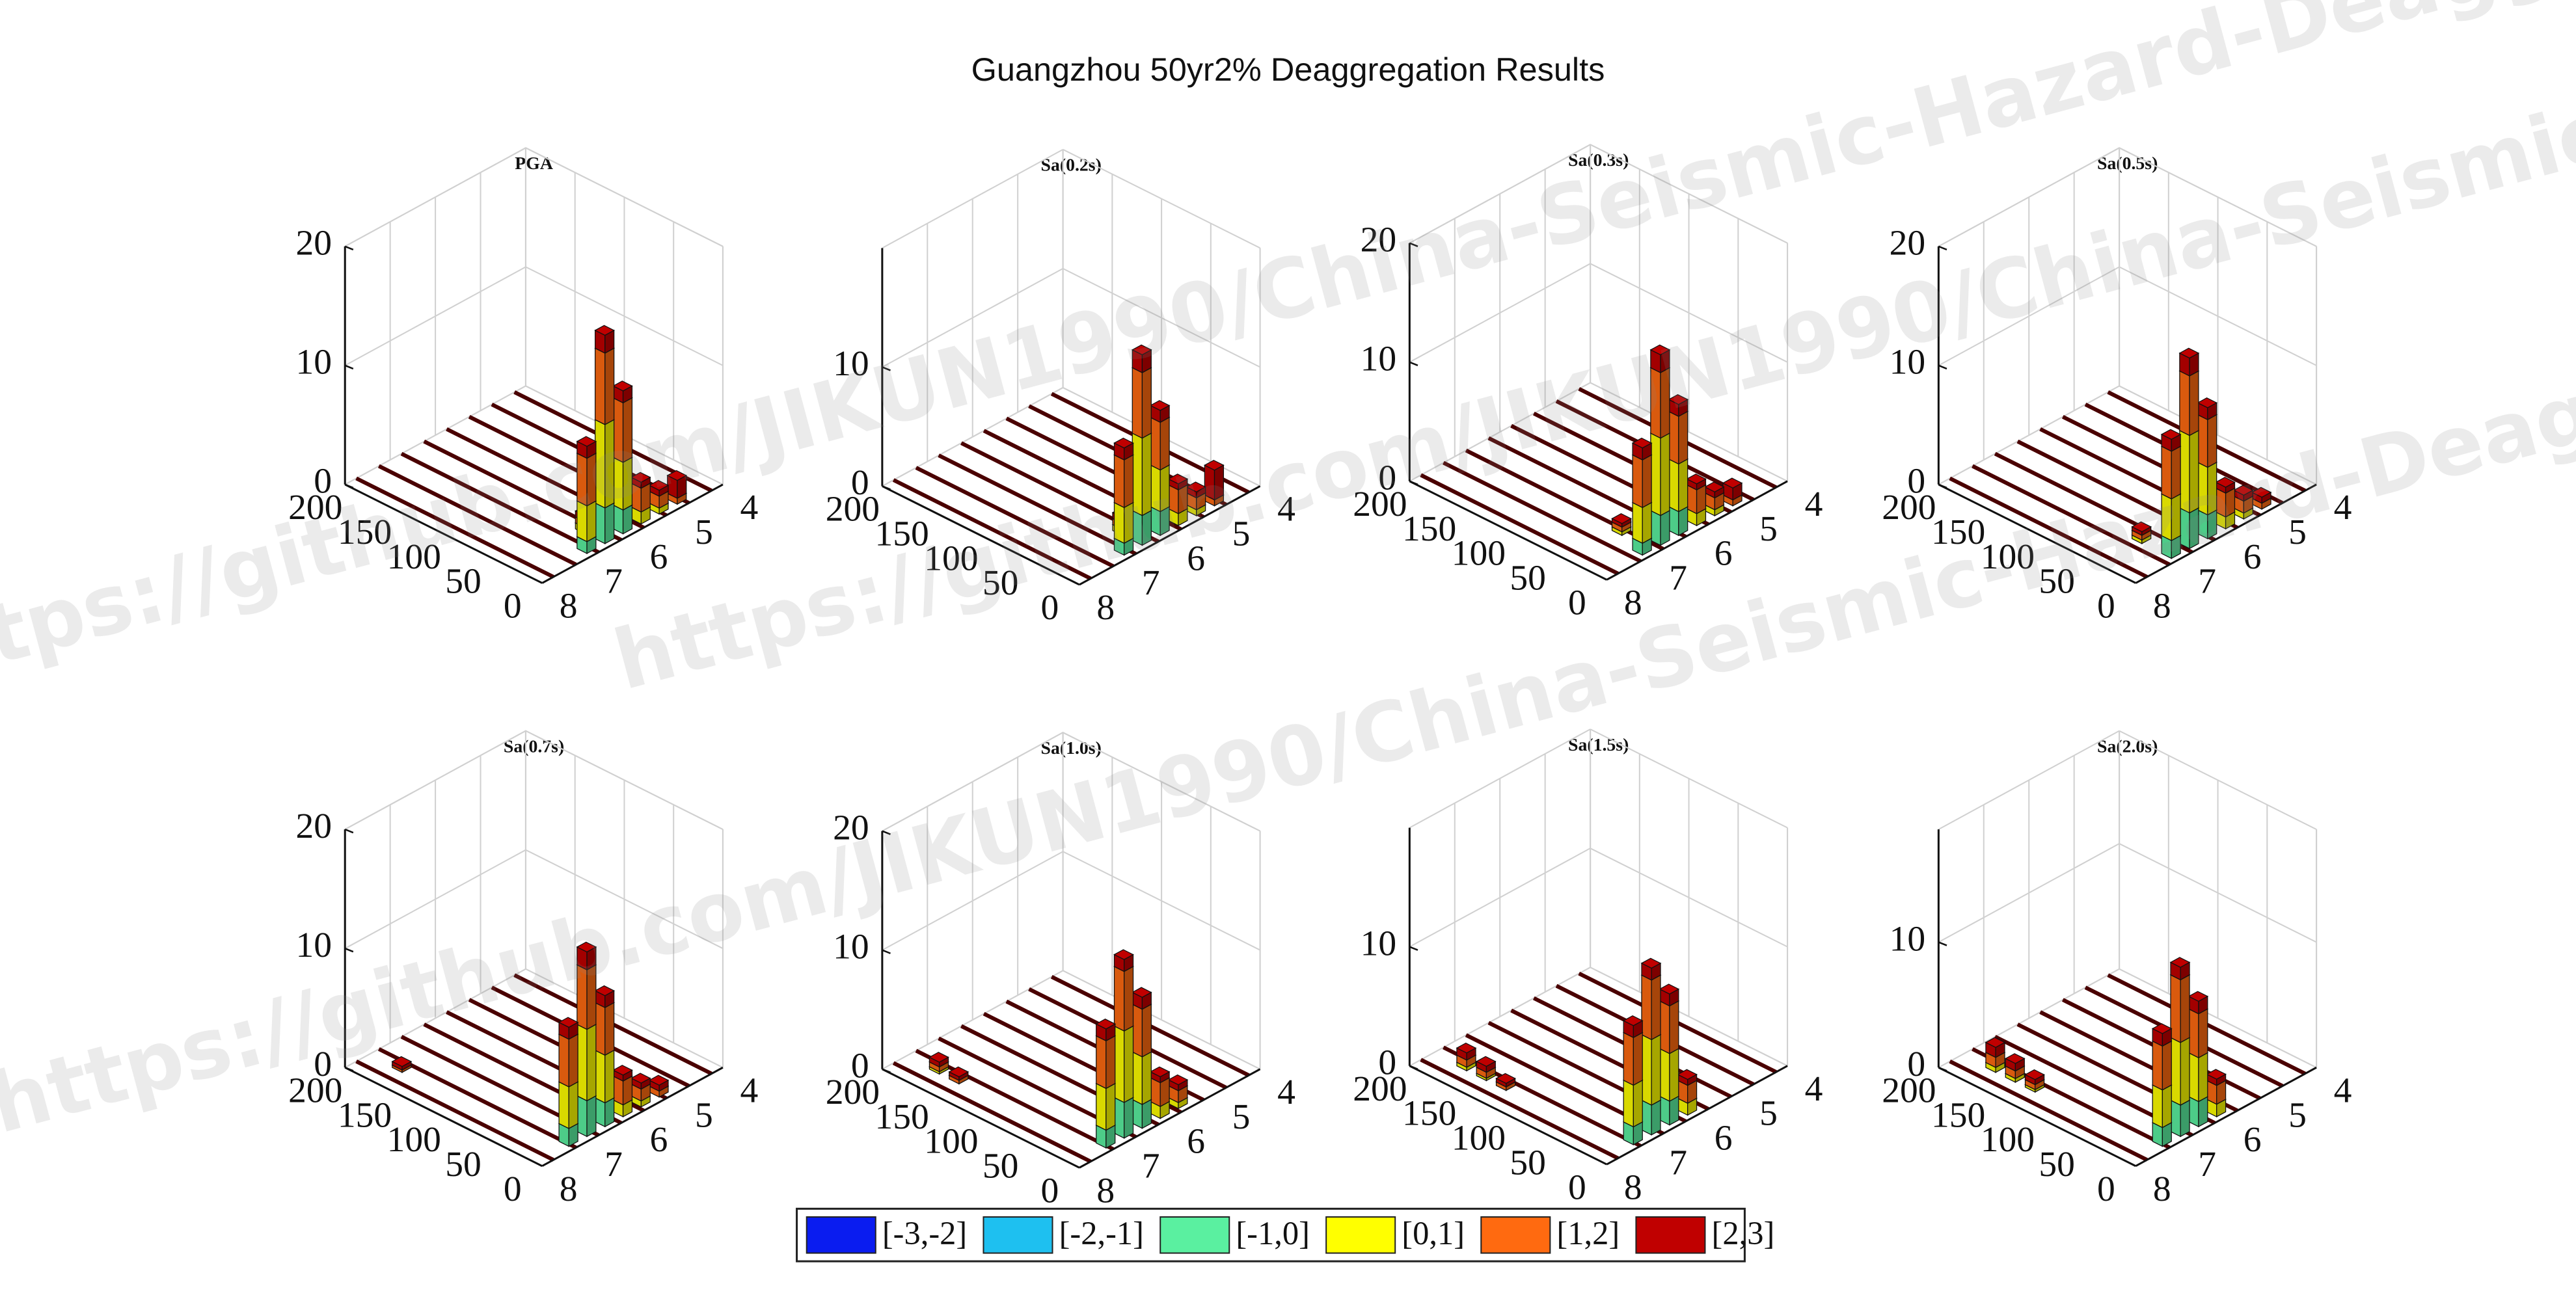  What do you see at coordinates (2253, 557) in the screenshot?
I see `y-tick-label: 6` at bounding box center [2253, 557].